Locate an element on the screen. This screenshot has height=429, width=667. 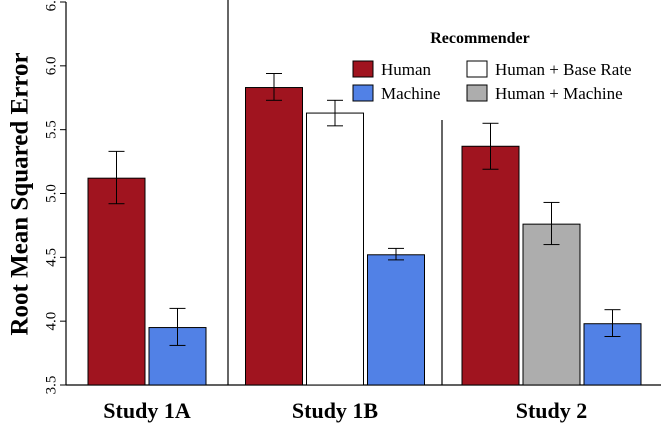
legend-label: Machine is located at coordinates (410, 93).